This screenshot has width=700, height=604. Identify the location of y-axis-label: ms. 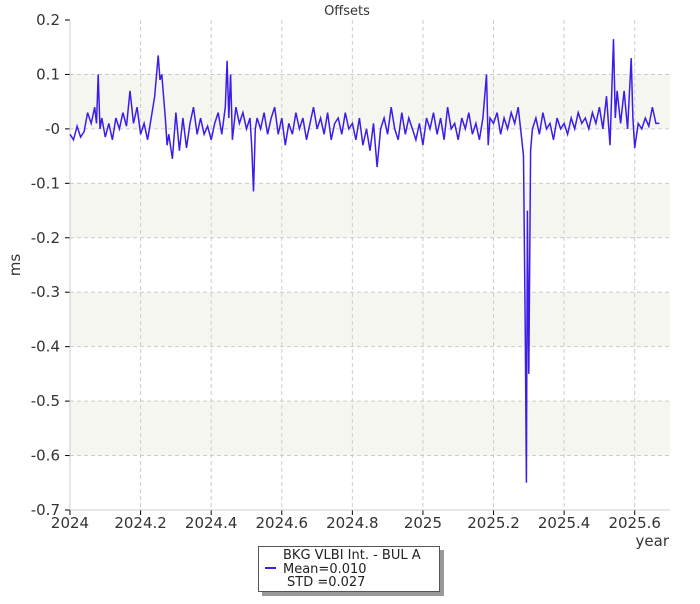
(15, 265).